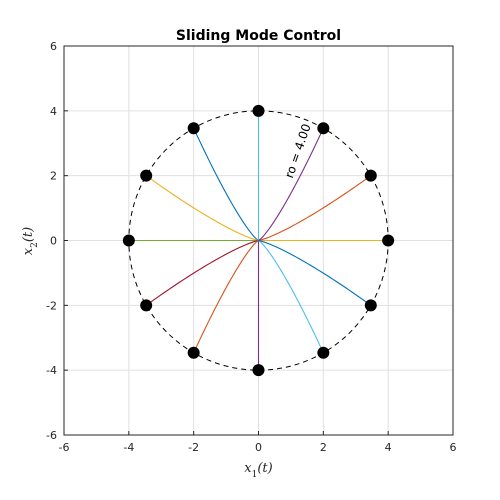 The height and width of the screenshot is (500, 500). What do you see at coordinates (453, 447) in the screenshot?
I see `x-tick-label: 6` at bounding box center [453, 447].